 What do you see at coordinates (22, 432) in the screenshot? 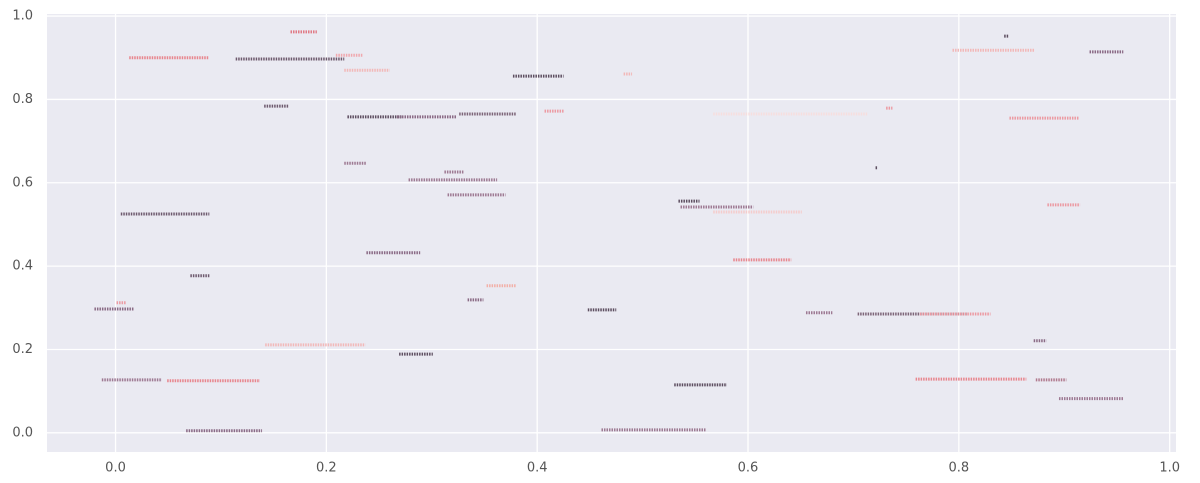
I see `y-tick-label: 0.0` at bounding box center [22, 432].